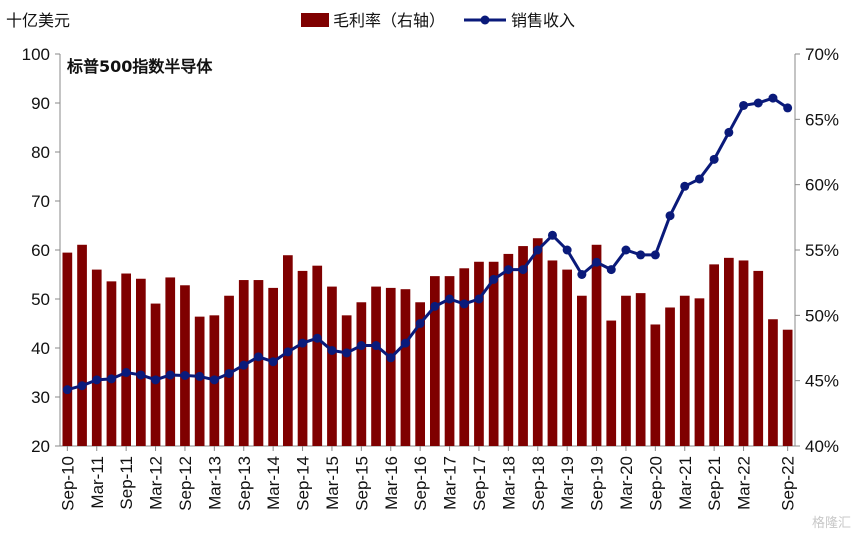 The height and width of the screenshot is (535, 865). What do you see at coordinates (126, 483) in the screenshot?
I see `x-tick-label: Sep-11` at bounding box center [126, 483].